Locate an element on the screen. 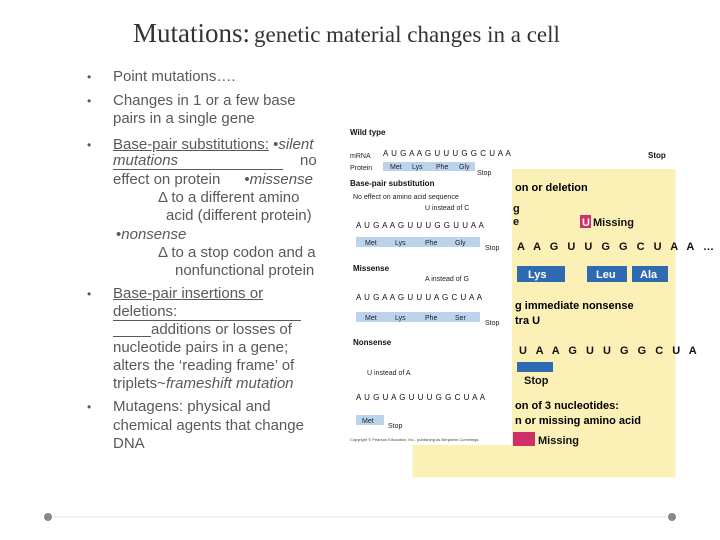 This screenshot has width=720, height=540. text-line: mutations no is located at coordinates (215, 161).